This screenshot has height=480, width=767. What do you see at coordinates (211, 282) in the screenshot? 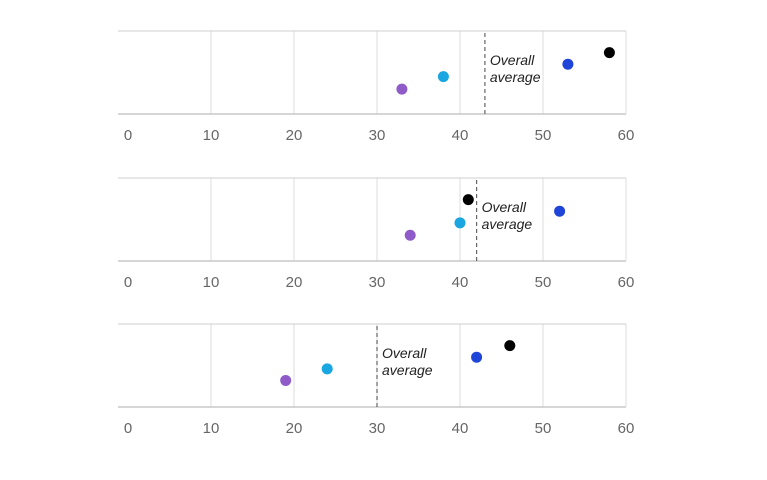
I see `middle-tick-label: 10` at bounding box center [211, 282].